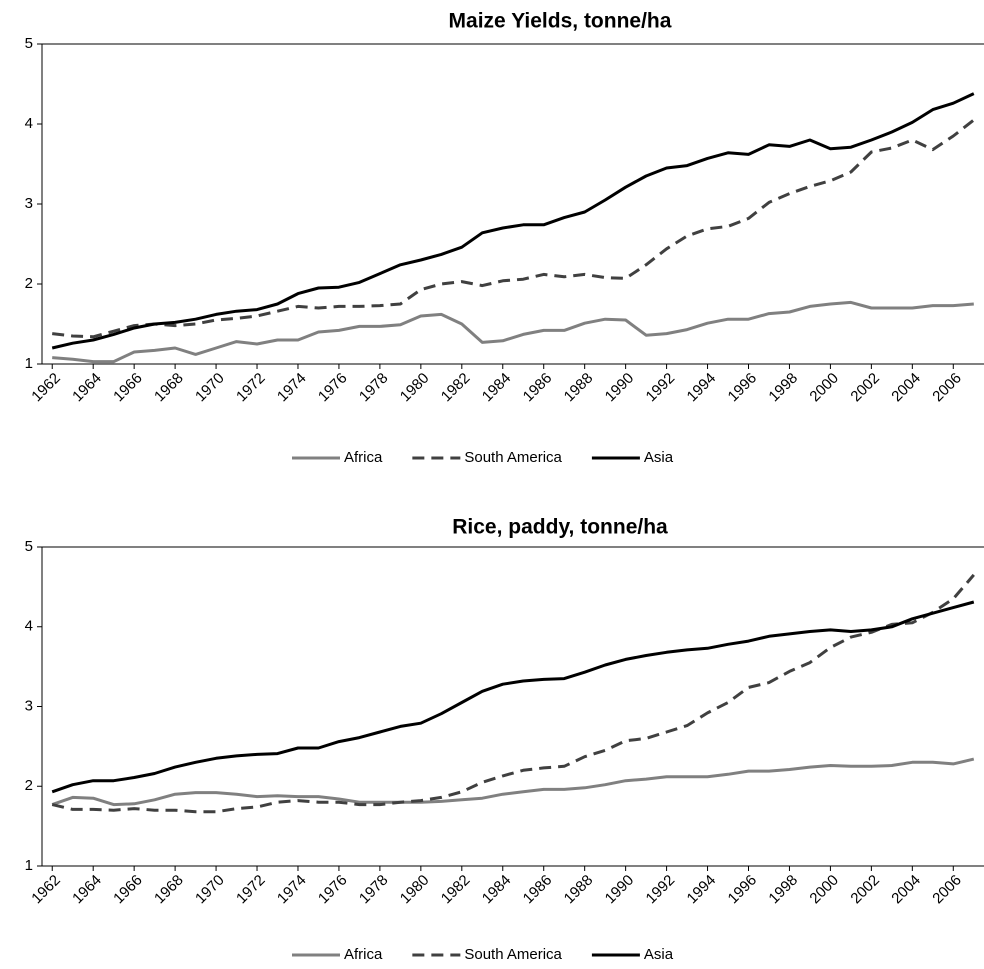  What do you see at coordinates (560, 527) in the screenshot?
I see `chart-title: Rice, paddy, tonne/ha` at bounding box center [560, 527].